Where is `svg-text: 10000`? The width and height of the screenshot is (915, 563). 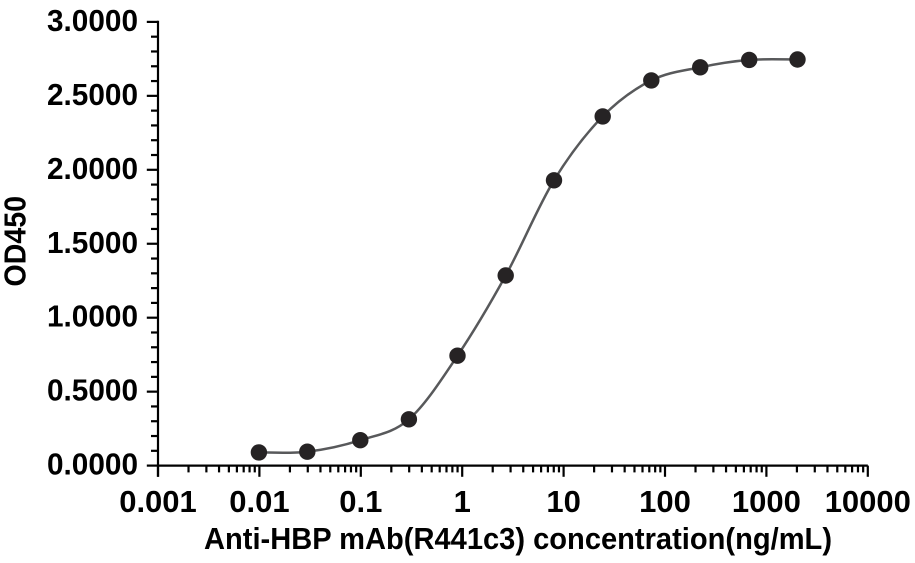 svg-text: 10000 is located at coordinates (868, 501).